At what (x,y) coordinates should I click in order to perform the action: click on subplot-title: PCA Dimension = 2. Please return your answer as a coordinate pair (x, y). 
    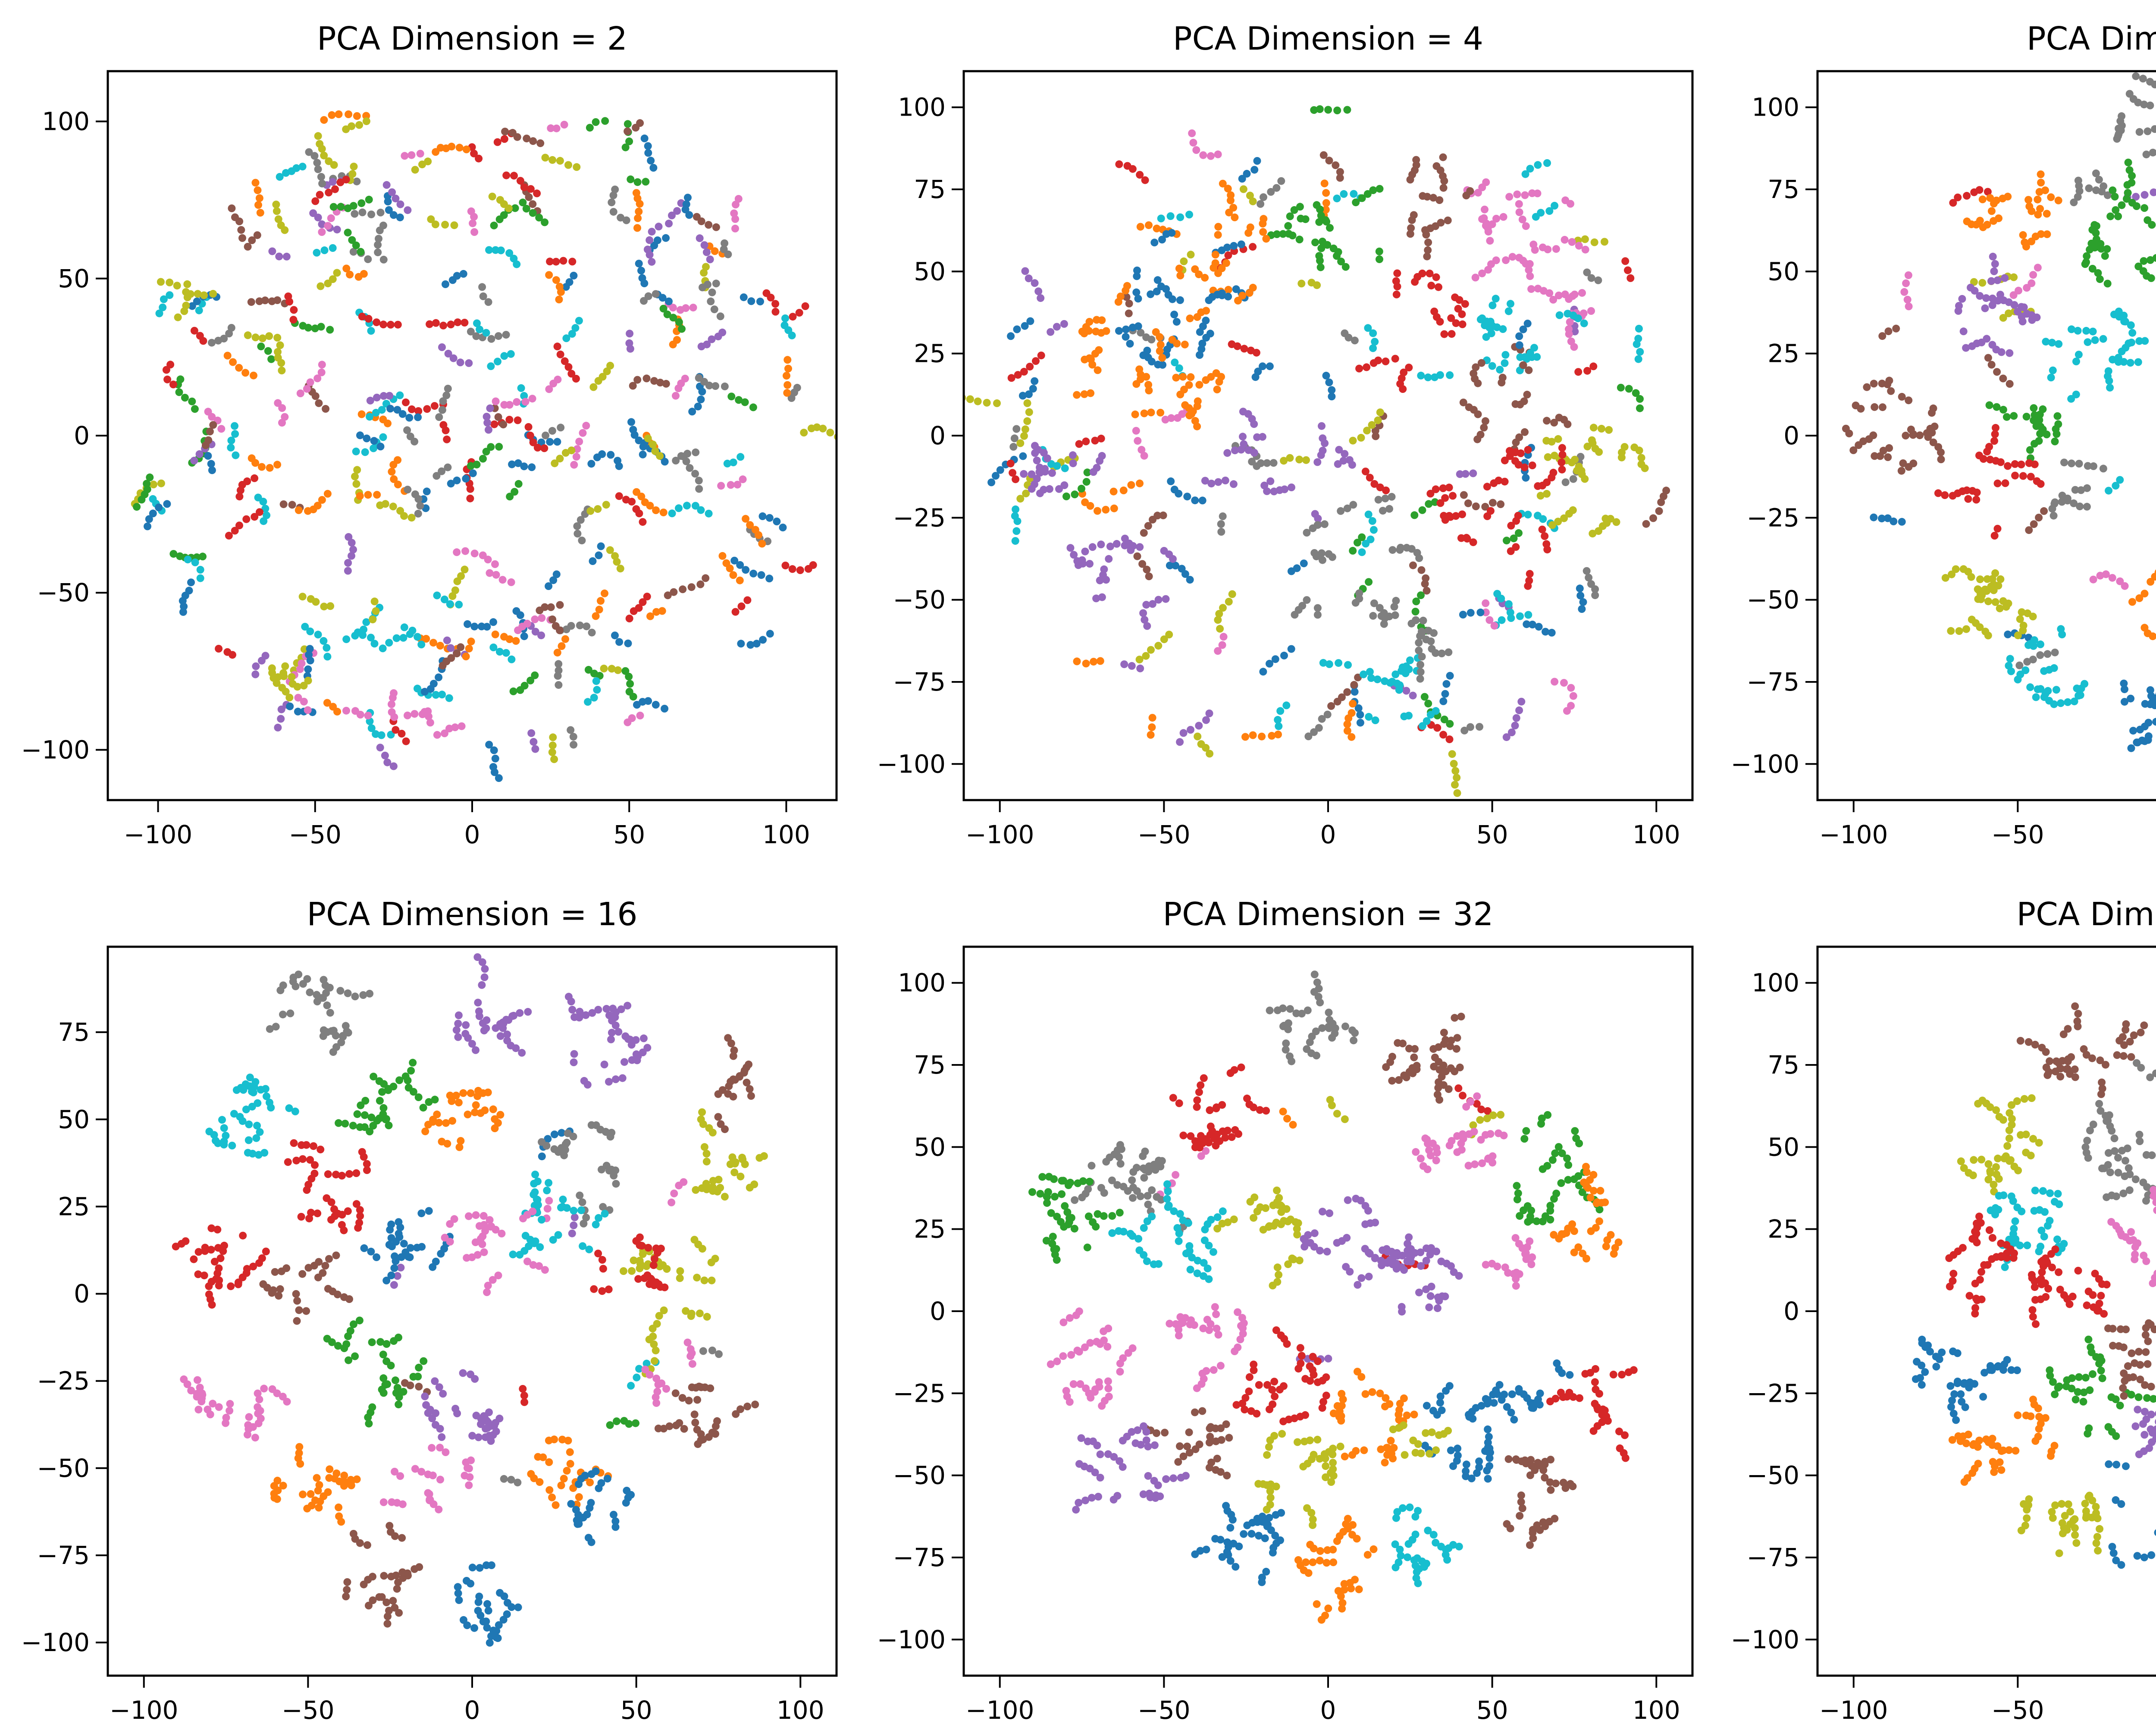
    Looking at the image, I should click on (472, 38).